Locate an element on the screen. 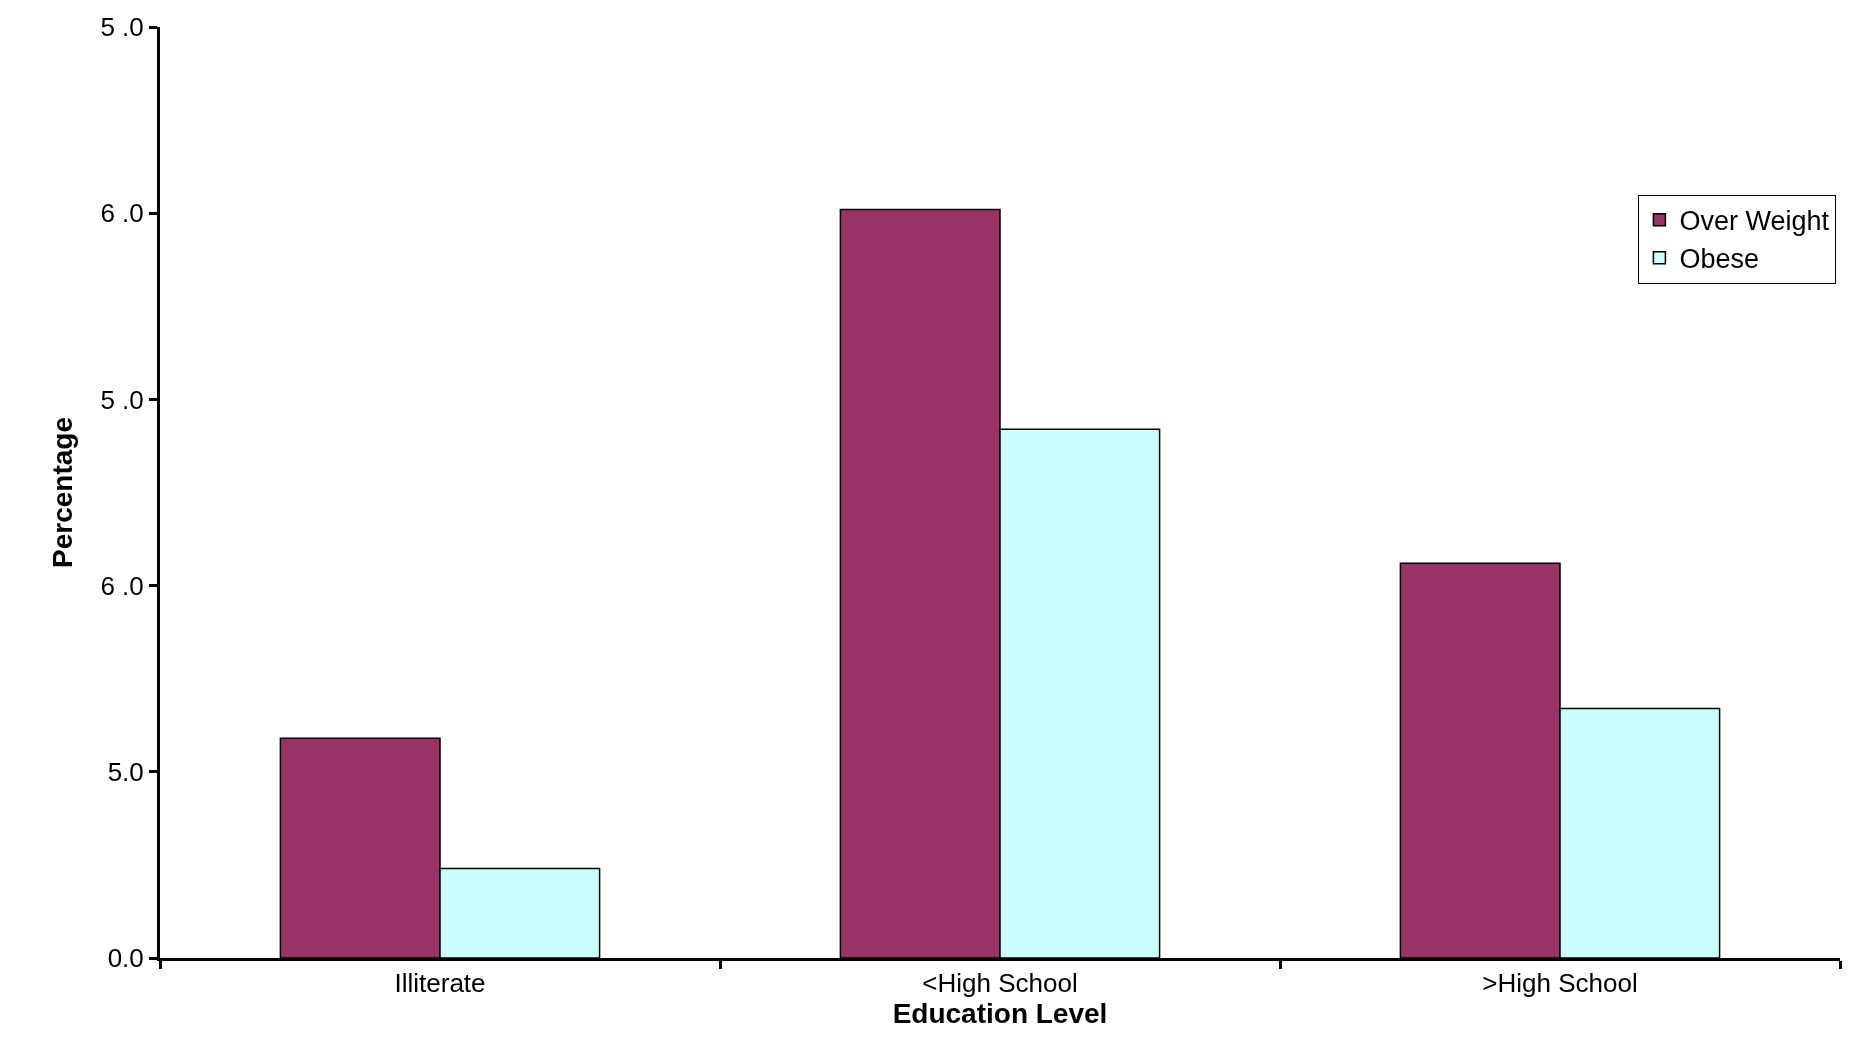 This screenshot has height=1058, width=1870. legend-label: Obese is located at coordinates (1719, 259).